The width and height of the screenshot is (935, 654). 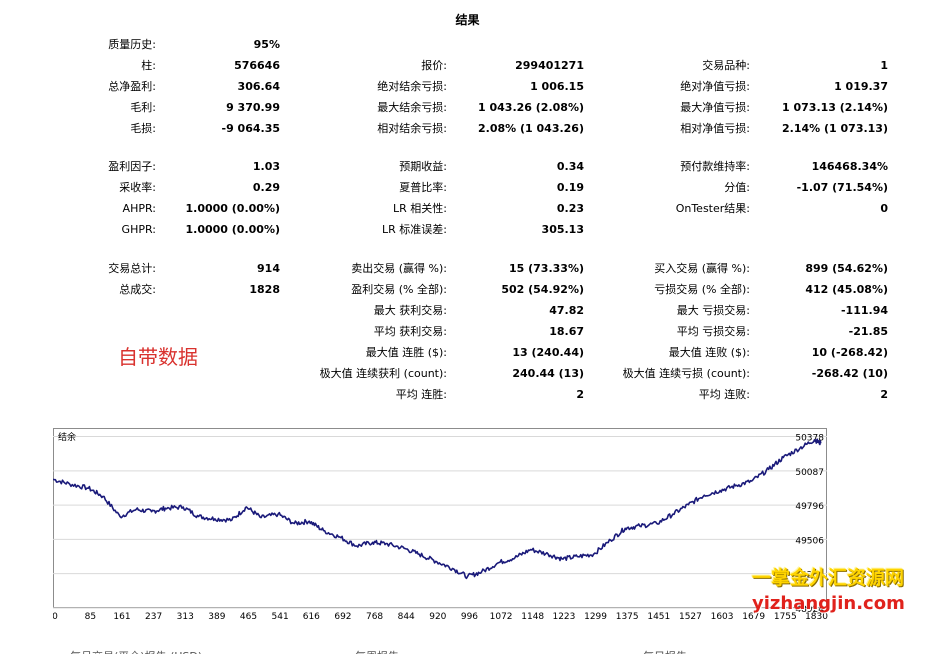 What do you see at coordinates (595, 617) in the screenshot?
I see `x-tick-label: 1299` at bounding box center [595, 617].